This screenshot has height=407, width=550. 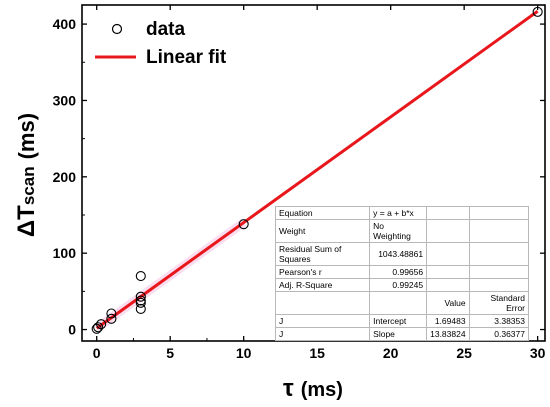 What do you see at coordinates (26, 136) in the screenshot?
I see `y-axis-unit: (ms)` at bounding box center [26, 136].